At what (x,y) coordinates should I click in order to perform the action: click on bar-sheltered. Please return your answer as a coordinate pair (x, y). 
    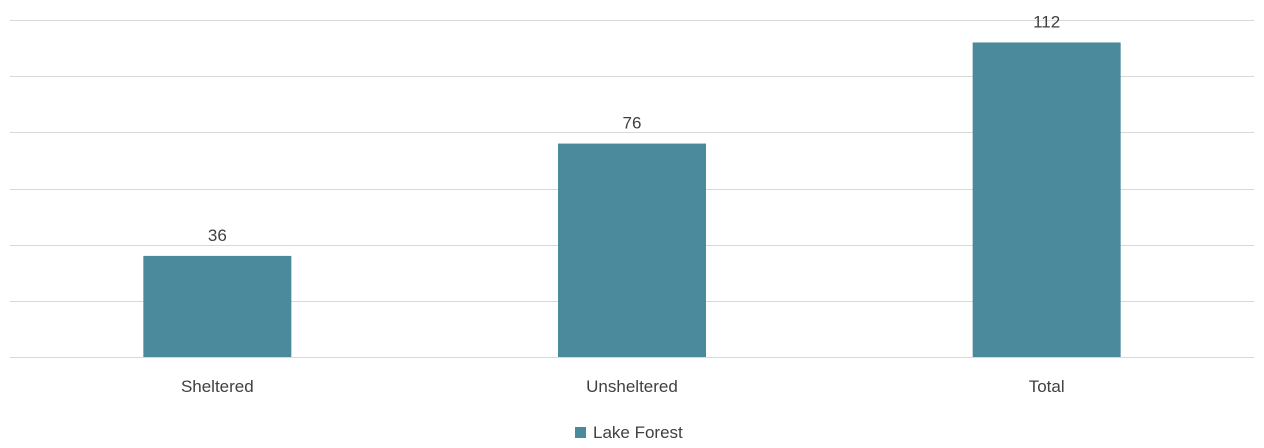
    Looking at the image, I should click on (217, 306).